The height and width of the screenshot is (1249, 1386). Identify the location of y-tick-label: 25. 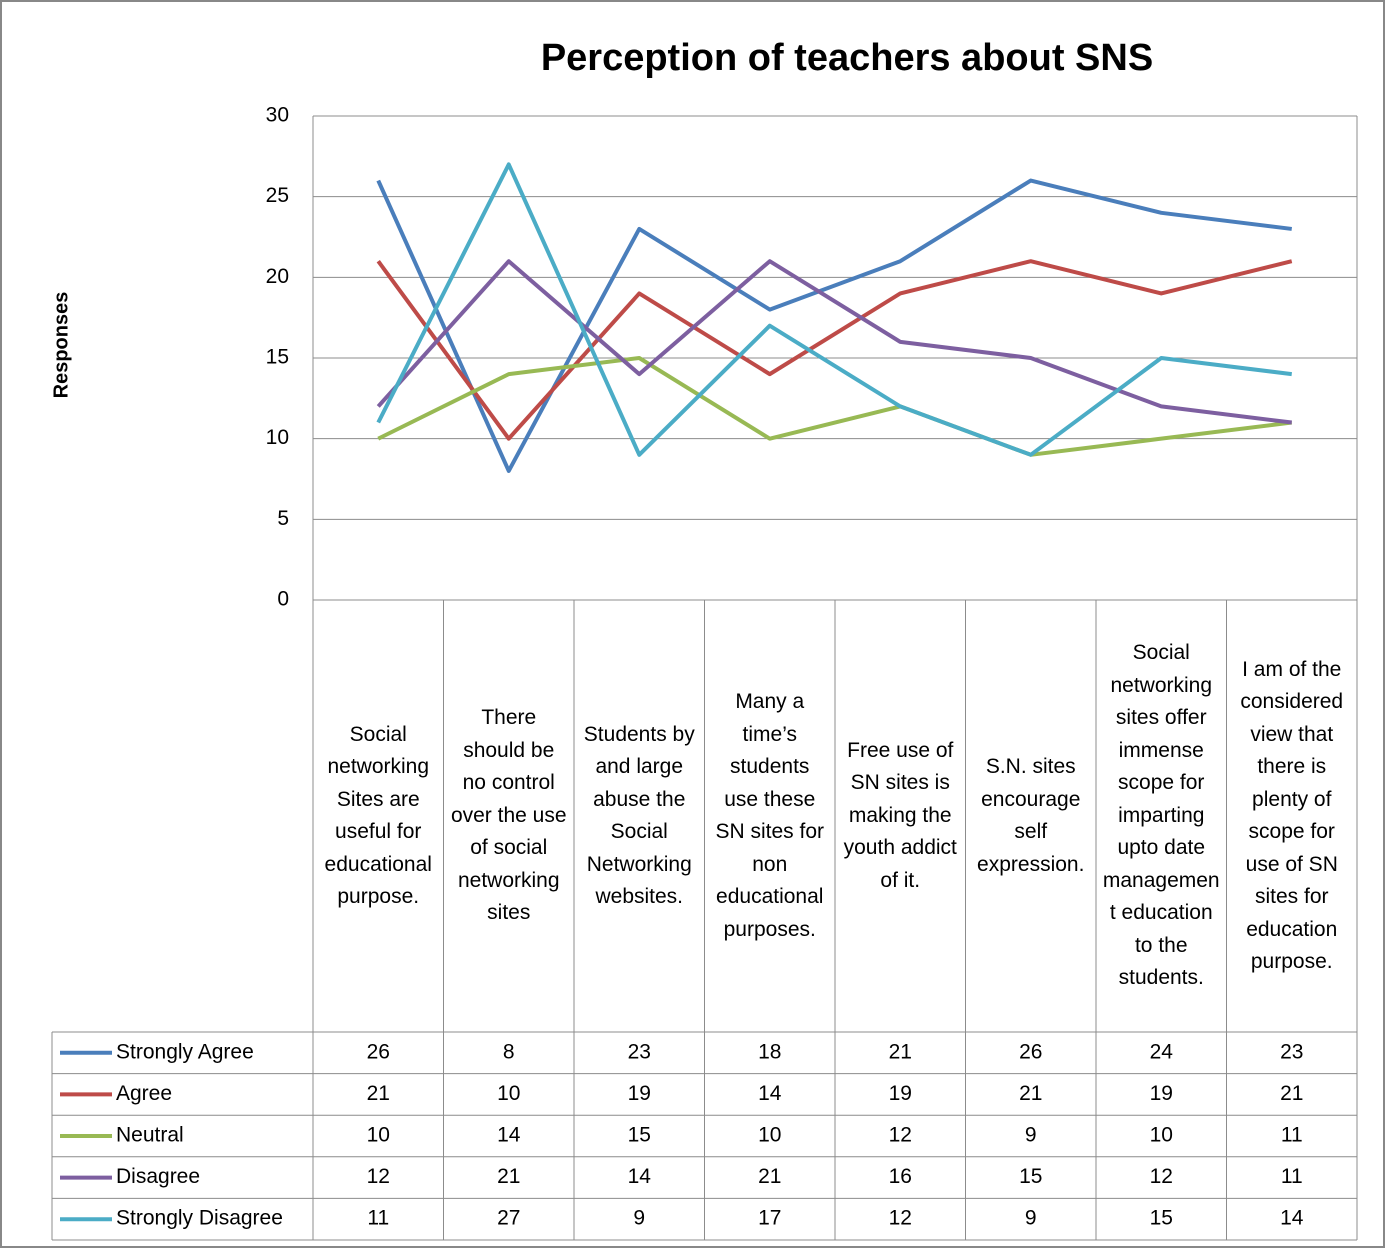
(277, 195).